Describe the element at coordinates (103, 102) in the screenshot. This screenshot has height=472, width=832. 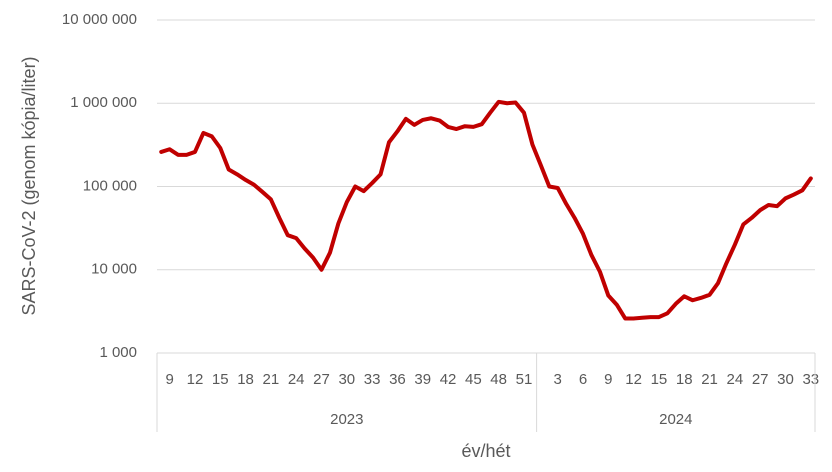
I see `y-tick-label: 1 000 000` at that location.